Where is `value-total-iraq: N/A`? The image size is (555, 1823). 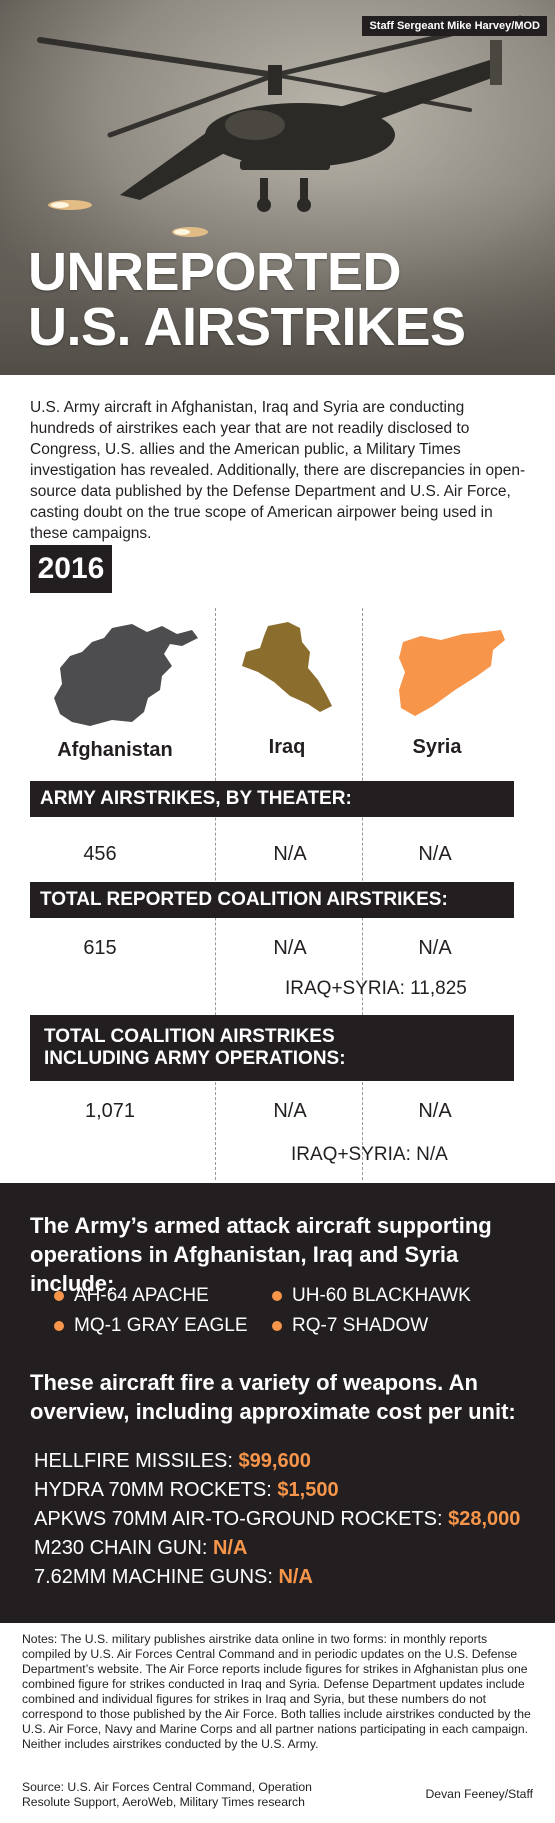 value-total-iraq: N/A is located at coordinates (290, 1111).